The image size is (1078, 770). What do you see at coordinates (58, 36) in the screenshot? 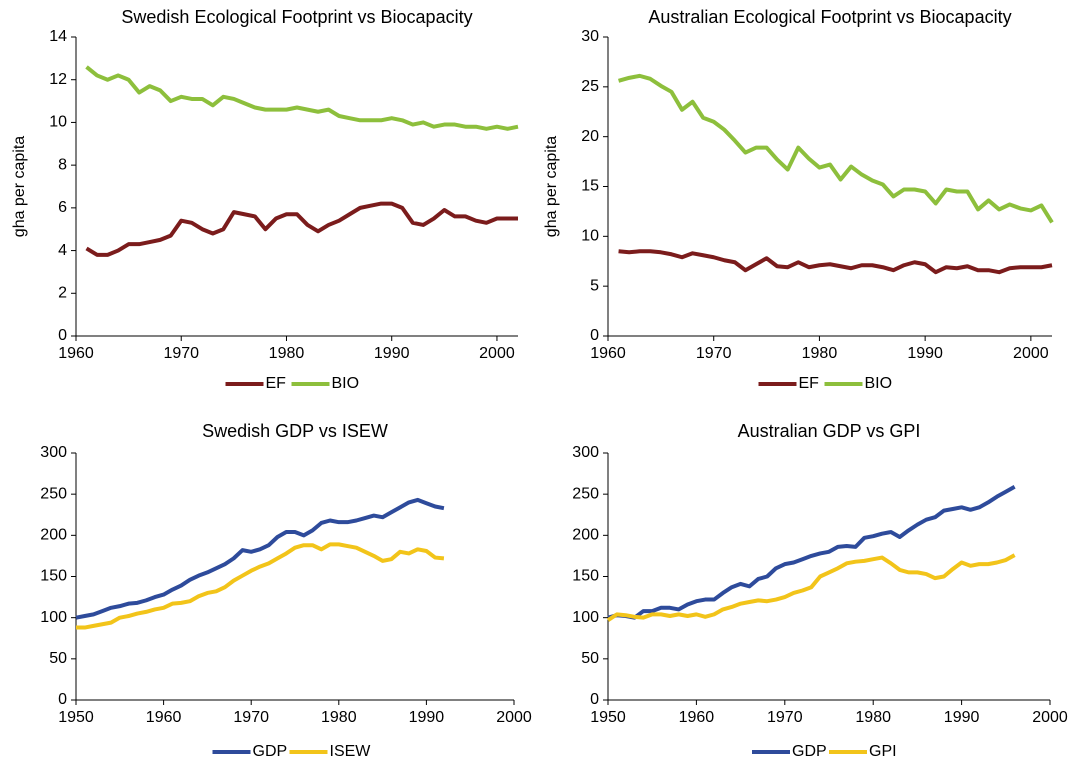
I see `y-tick-label: 14` at bounding box center [58, 36].